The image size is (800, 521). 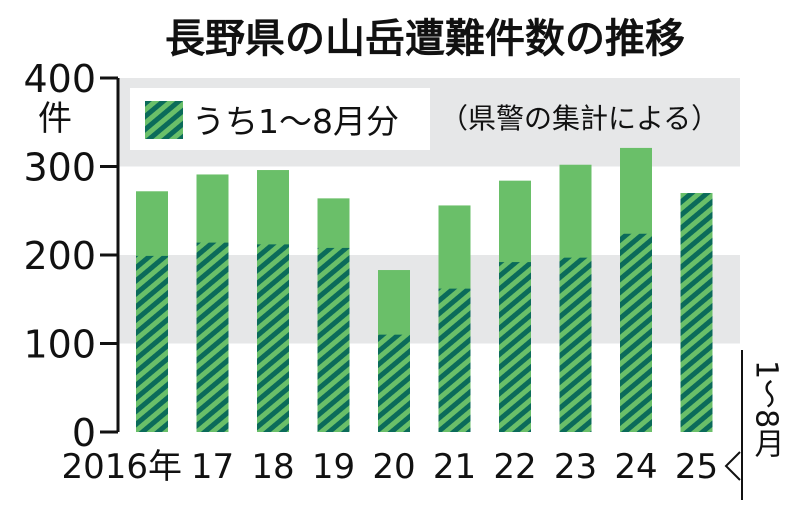 What do you see at coordinates (295, 121) in the screenshot?
I see `legend-label: うち1～8月分` at bounding box center [295, 121].